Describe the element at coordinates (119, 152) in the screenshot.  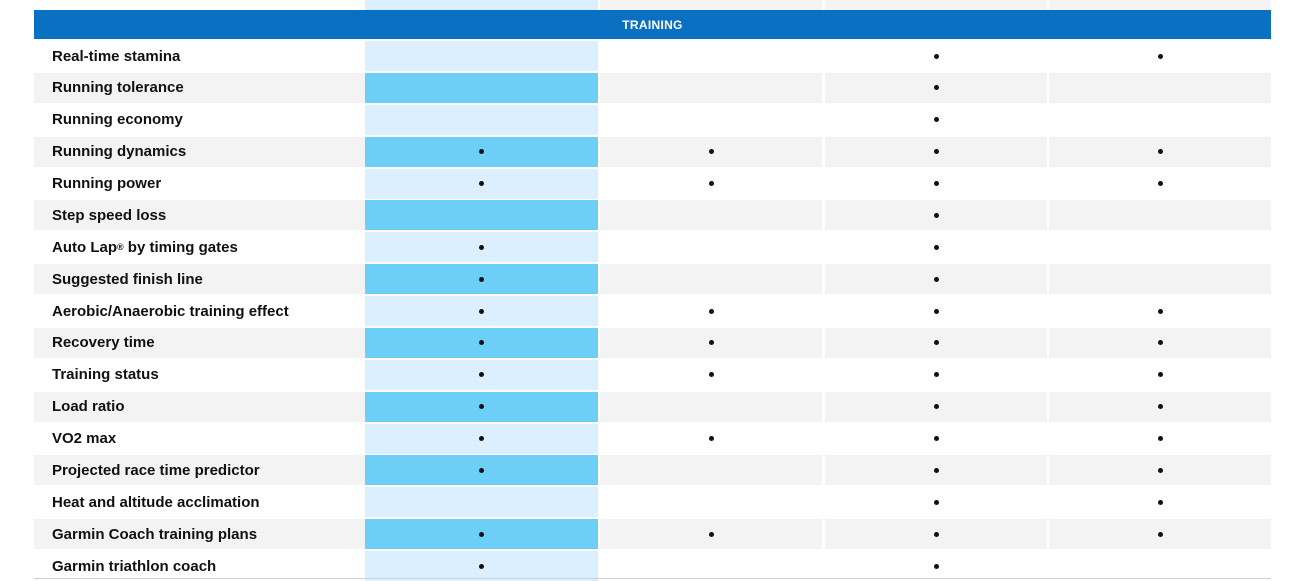
I see `feature-label-text: Running dynamics` at that location.